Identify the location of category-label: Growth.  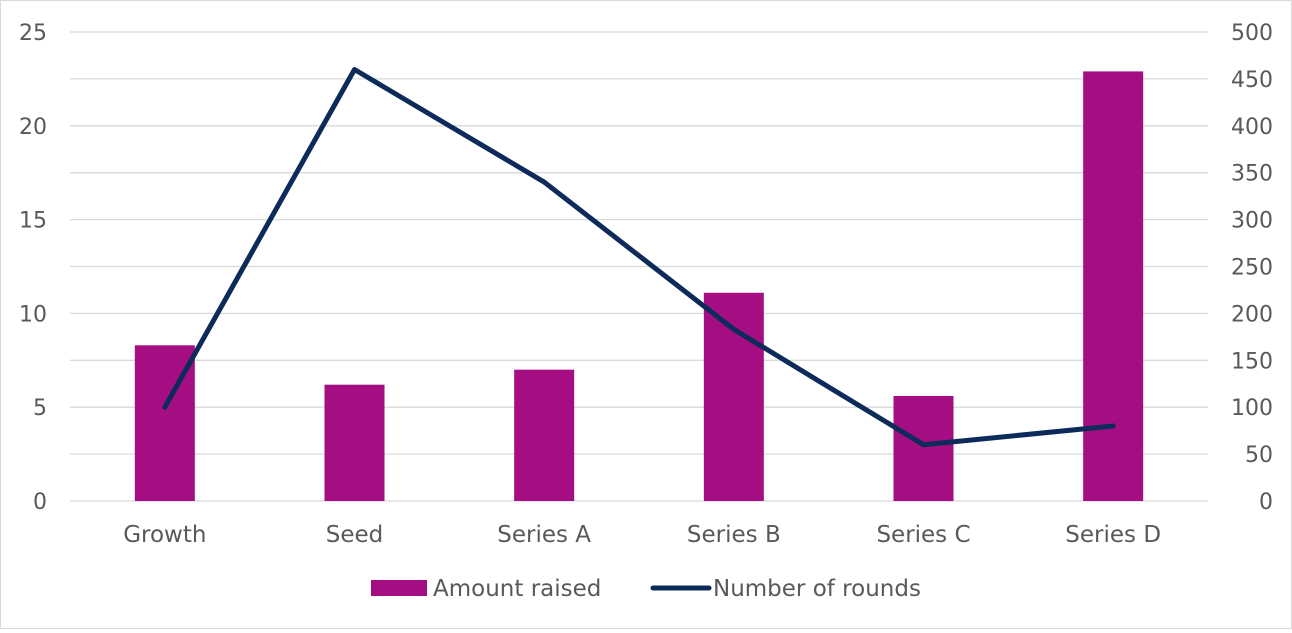
(164, 535).